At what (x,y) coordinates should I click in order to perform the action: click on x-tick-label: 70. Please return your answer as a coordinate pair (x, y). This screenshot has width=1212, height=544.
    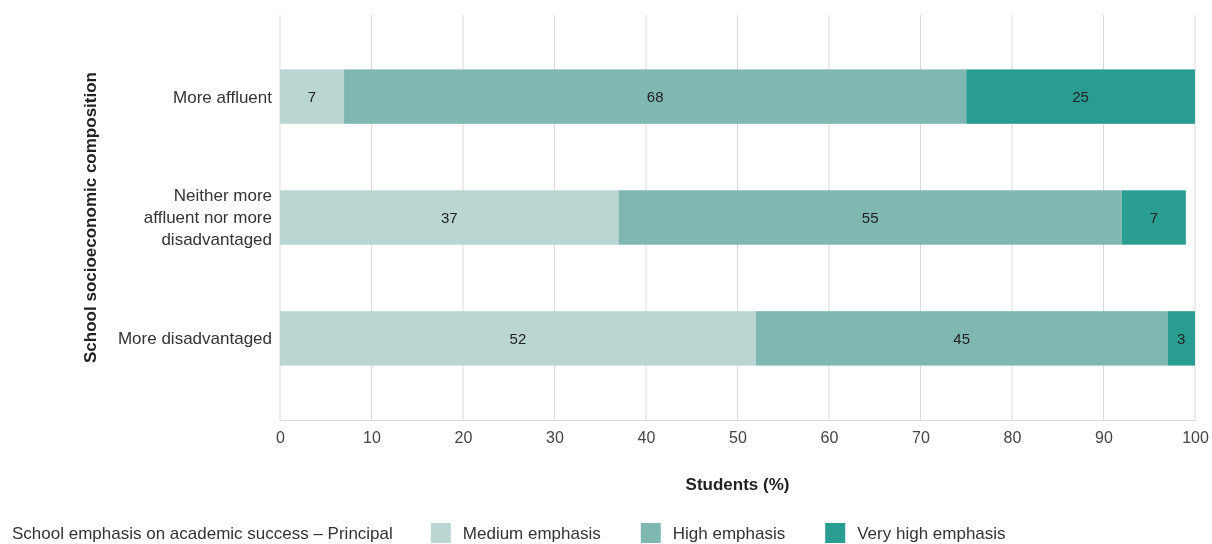
    Looking at the image, I should click on (921, 438).